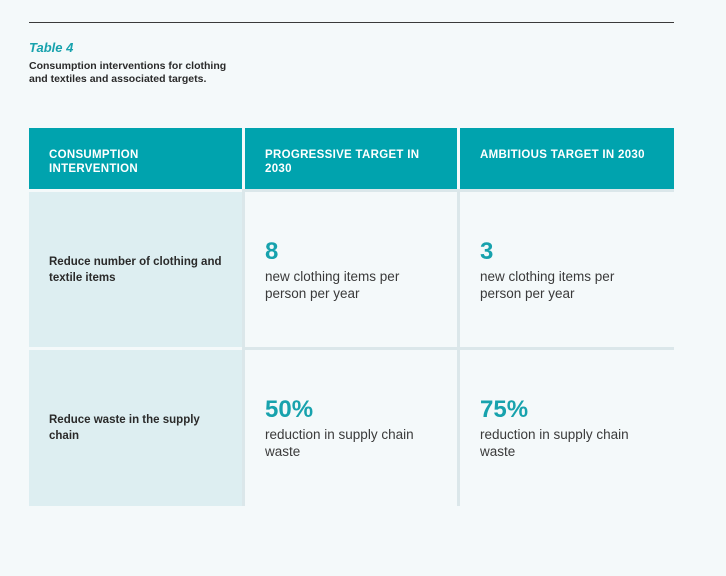  I want to click on header-ambitious-target: AMBITIOUS TARGET IN 2030, so click(567, 158).